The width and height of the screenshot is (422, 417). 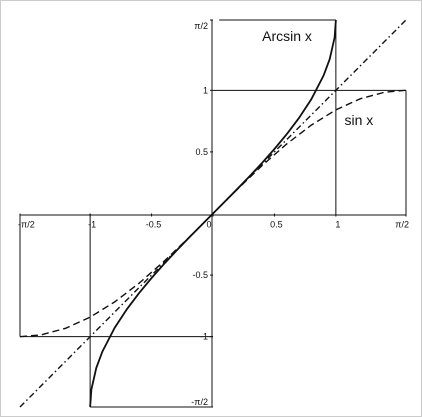 I want to click on y-tick-label: -1, so click(x=204, y=337).